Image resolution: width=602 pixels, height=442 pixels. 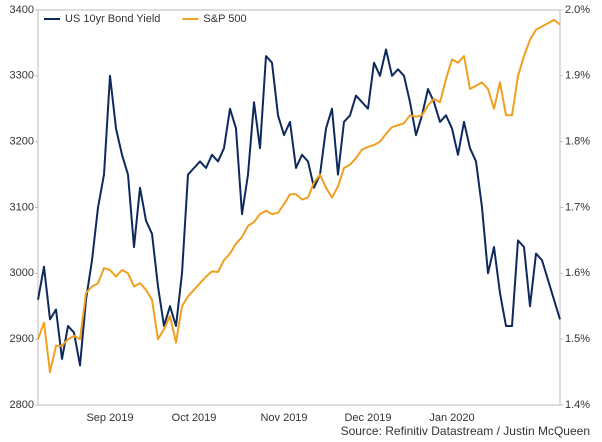 What do you see at coordinates (22, 142) in the screenshot?
I see `y-tick-label: 3200` at bounding box center [22, 142].